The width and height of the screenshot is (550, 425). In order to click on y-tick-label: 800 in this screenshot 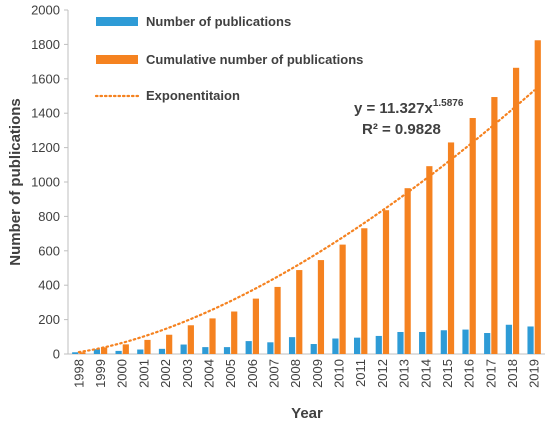, I will do `click(49, 216)`.